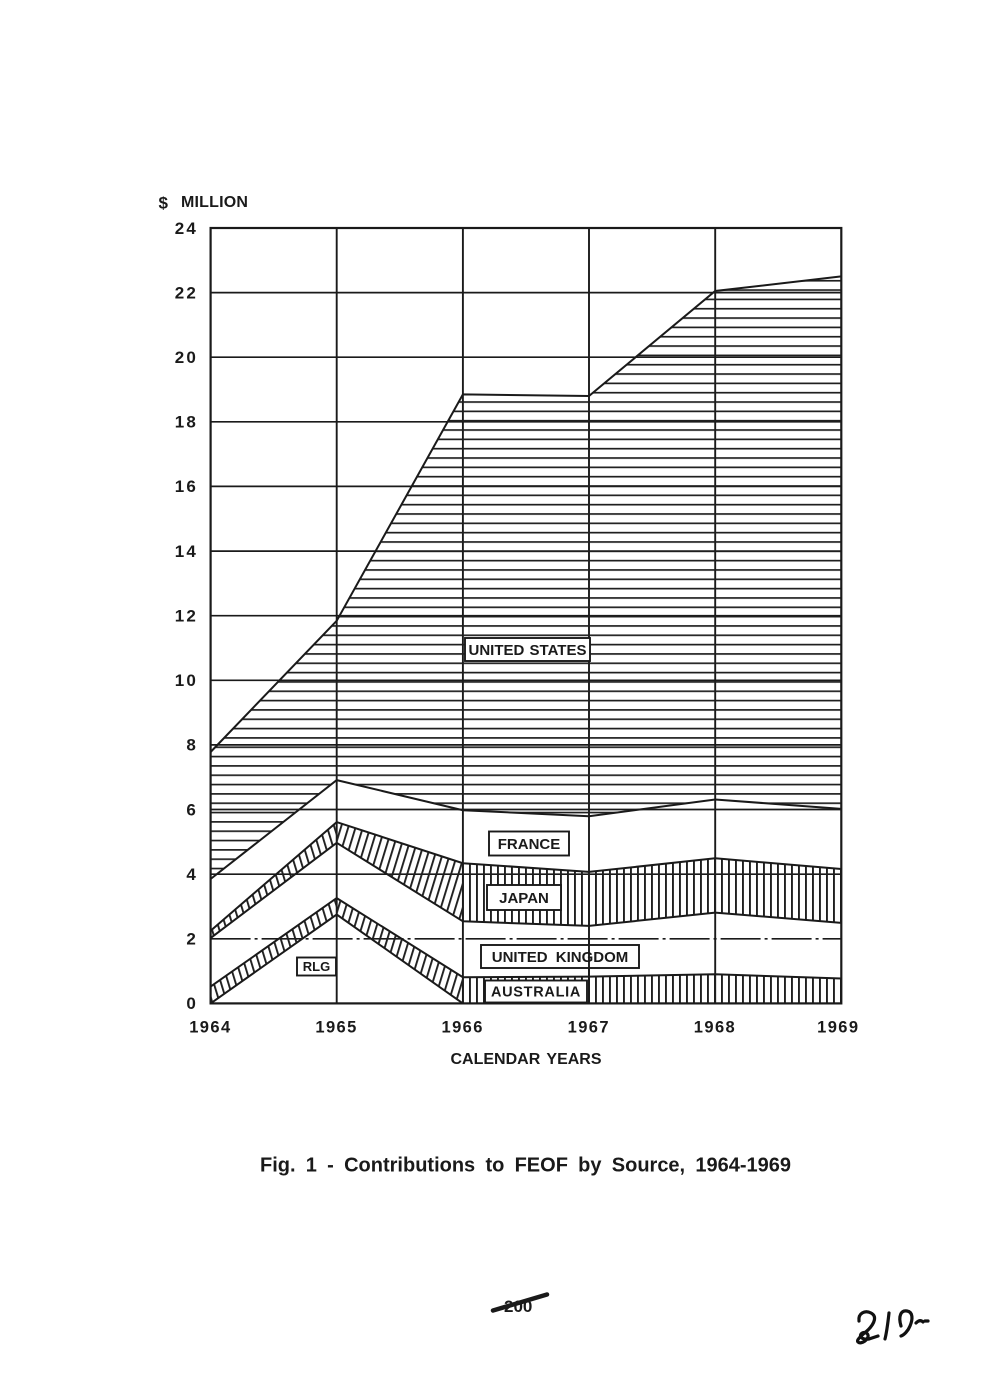 This screenshot has width=991, height=1385. I want to click on svg-text: 1964, so click(210, 1028).